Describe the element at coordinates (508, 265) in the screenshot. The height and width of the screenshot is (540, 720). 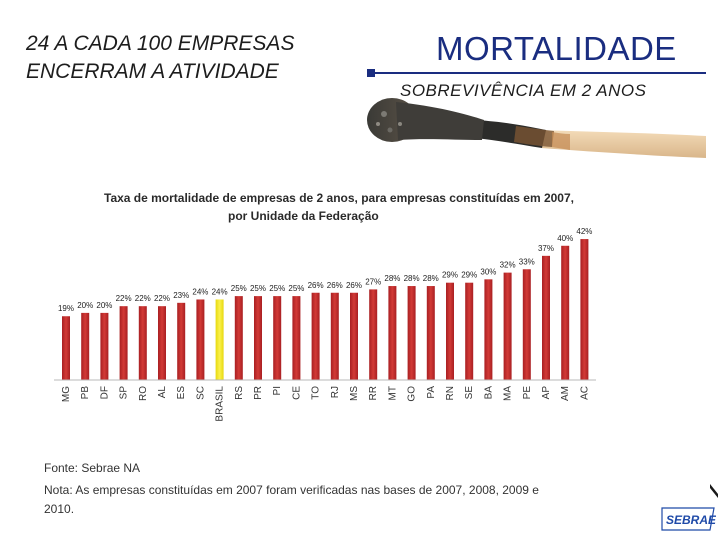
I see `data-label-ma: 32%` at that location.